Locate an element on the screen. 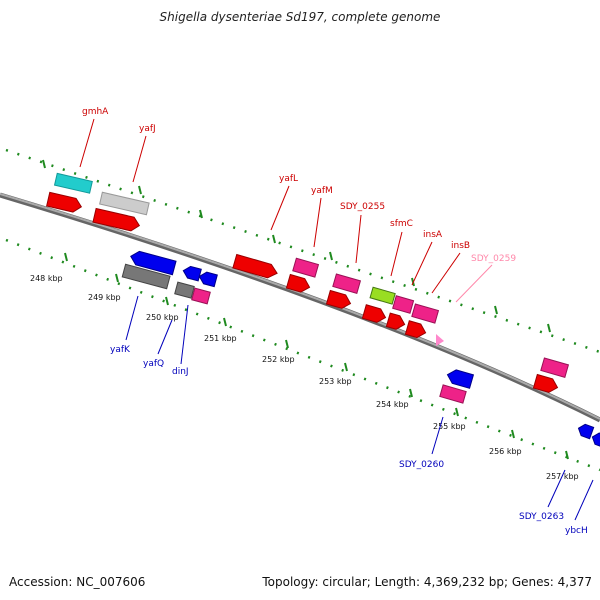 The width and height of the screenshot is (600, 600). gene-label-yafL: yafL is located at coordinates (288, 179).